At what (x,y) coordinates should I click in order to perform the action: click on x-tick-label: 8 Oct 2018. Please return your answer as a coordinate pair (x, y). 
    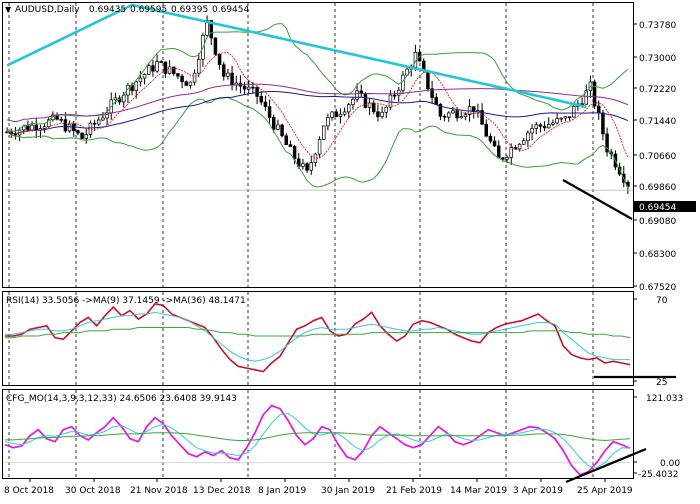
    Looking at the image, I should click on (29, 491).